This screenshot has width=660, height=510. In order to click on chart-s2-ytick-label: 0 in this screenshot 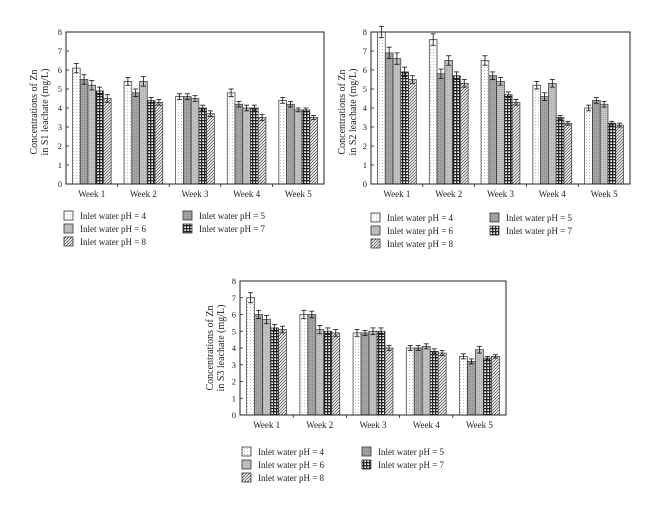, I will do `click(365, 184)`.